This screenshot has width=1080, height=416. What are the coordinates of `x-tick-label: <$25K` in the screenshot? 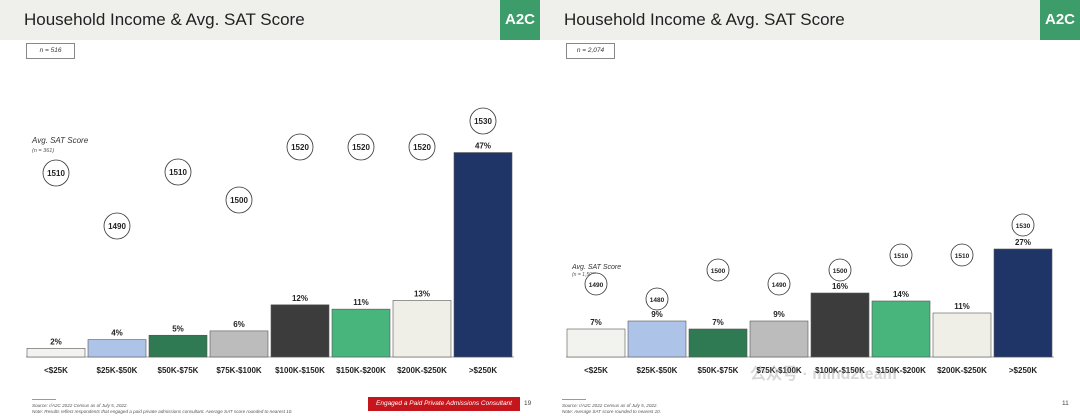 It's located at (56, 370).